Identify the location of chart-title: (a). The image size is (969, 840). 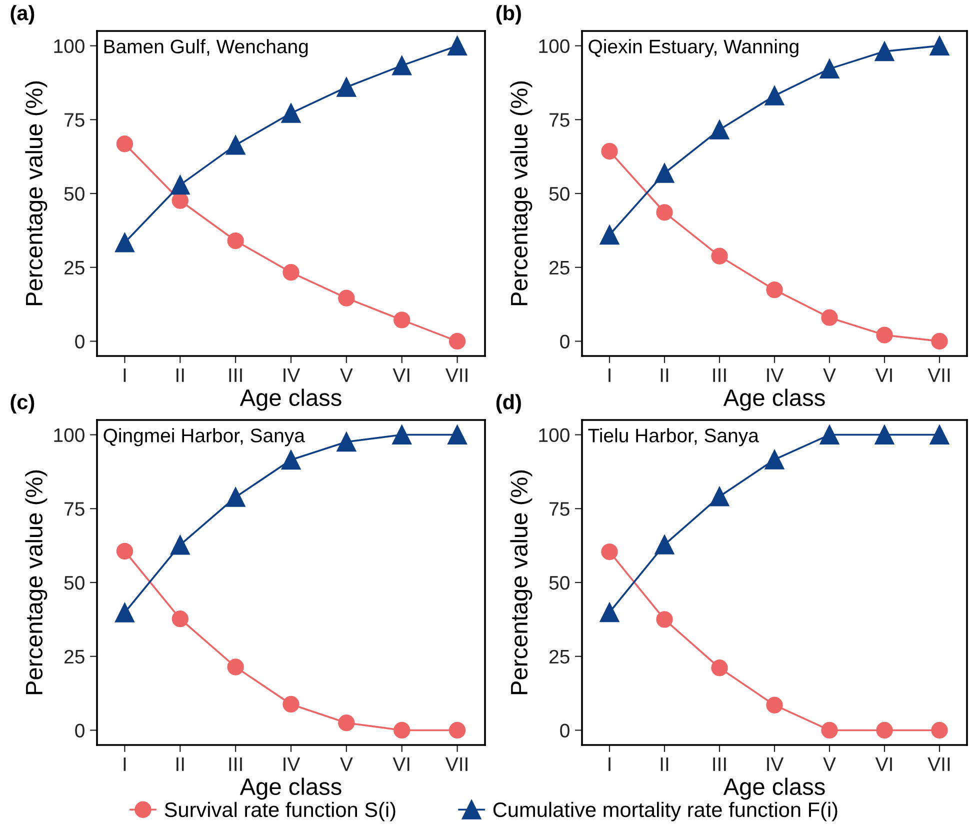
(22, 14).